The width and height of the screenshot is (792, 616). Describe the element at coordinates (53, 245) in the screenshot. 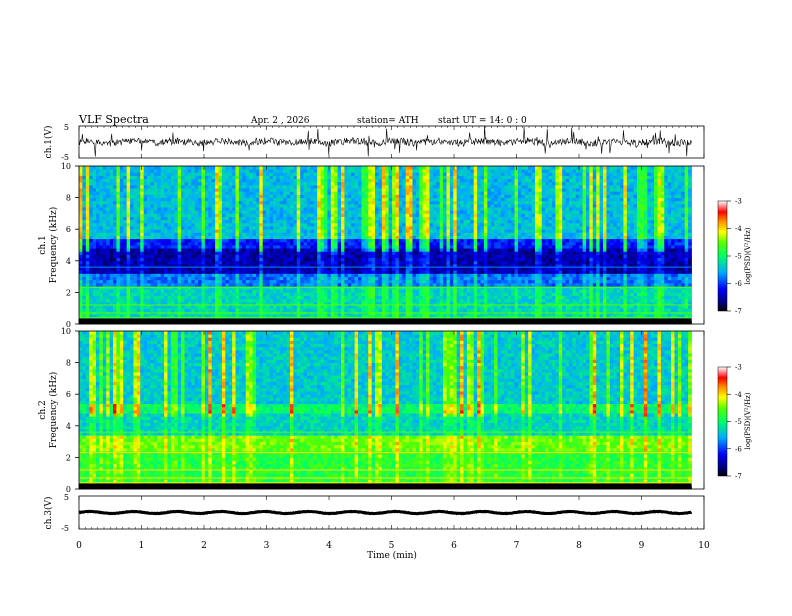

I see `ch1-spectrogram-ylabel-frequency: Frequency (kHz)` at that location.